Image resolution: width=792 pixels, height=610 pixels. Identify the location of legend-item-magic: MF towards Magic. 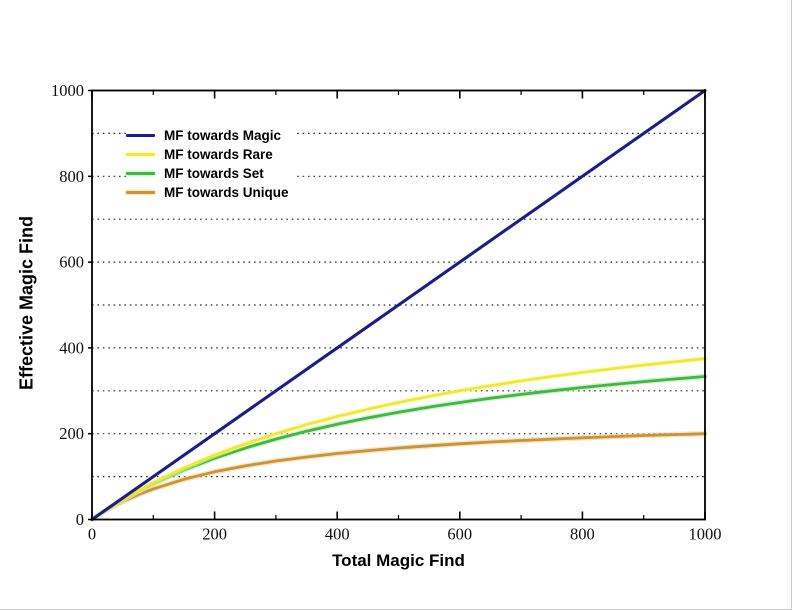
(210, 135).